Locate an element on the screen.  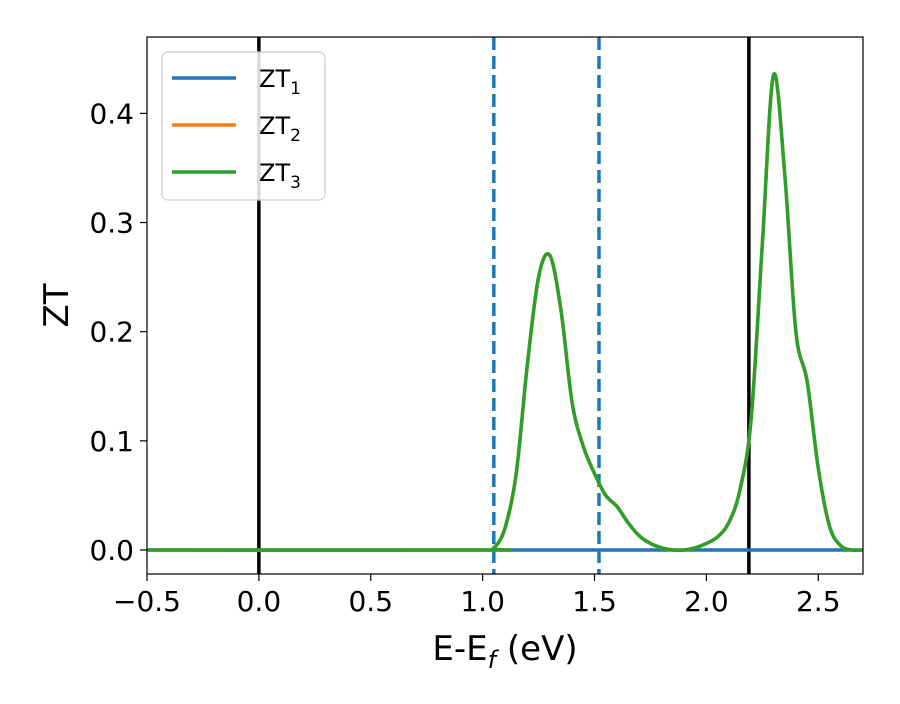
x-tick-label: 1.0 is located at coordinates (482, 601).